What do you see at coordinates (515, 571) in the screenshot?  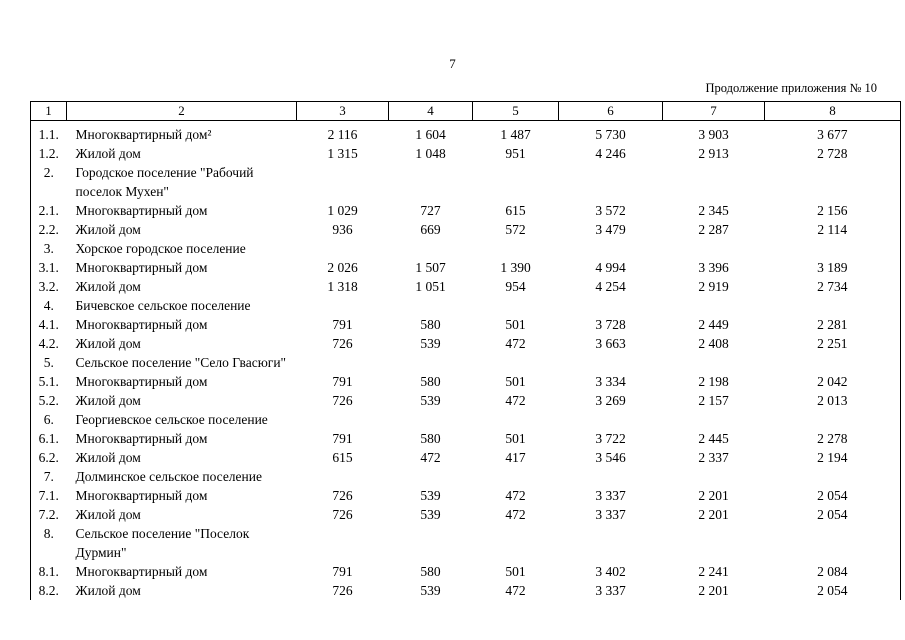 I see `value-cell: 501` at bounding box center [515, 571].